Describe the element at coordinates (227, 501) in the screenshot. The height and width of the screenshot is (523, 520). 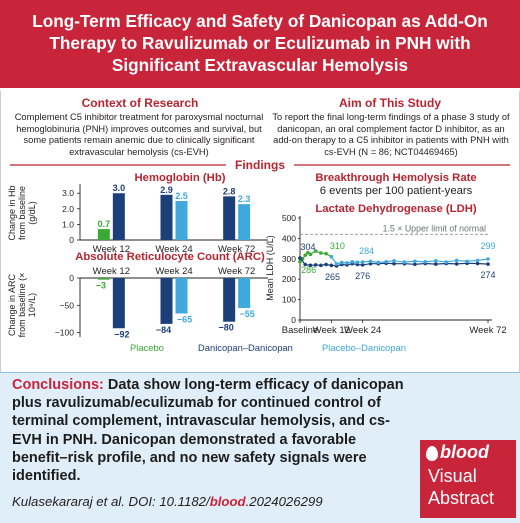
I see `citation-journal: blood` at that location.